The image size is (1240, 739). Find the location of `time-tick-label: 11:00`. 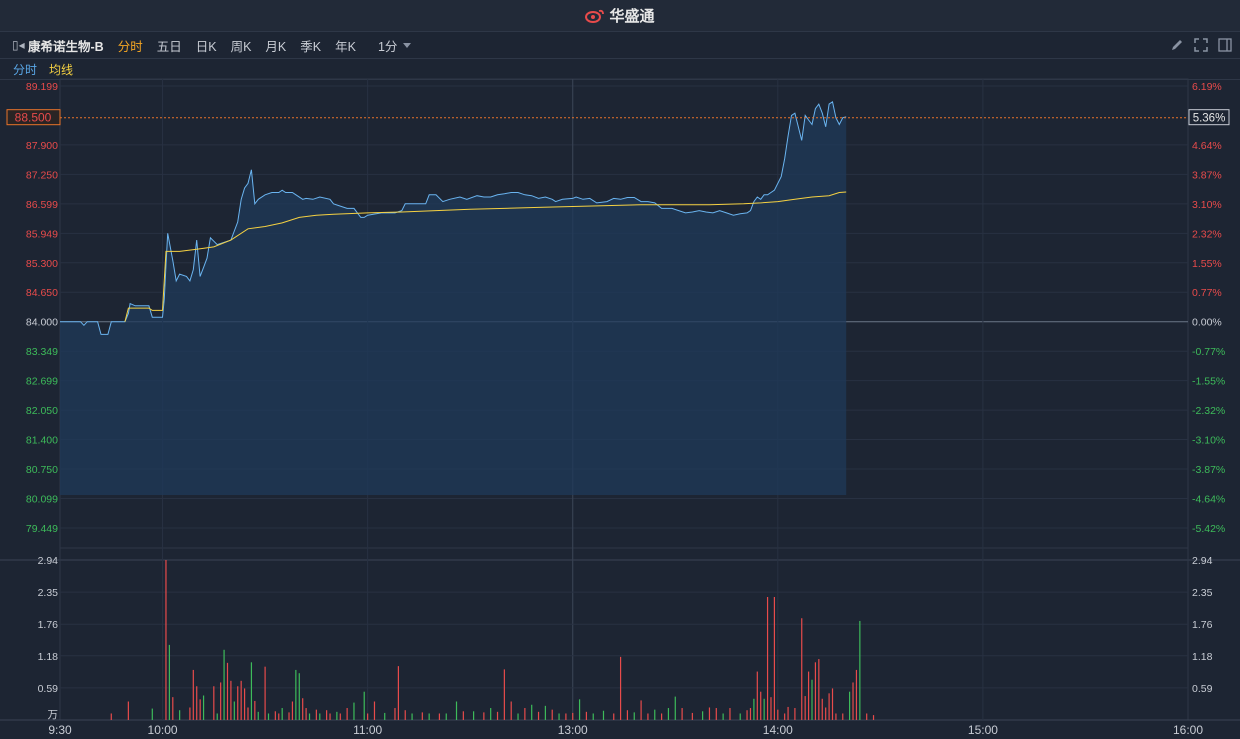

time-tick-label: 11:00 is located at coordinates (367, 730).